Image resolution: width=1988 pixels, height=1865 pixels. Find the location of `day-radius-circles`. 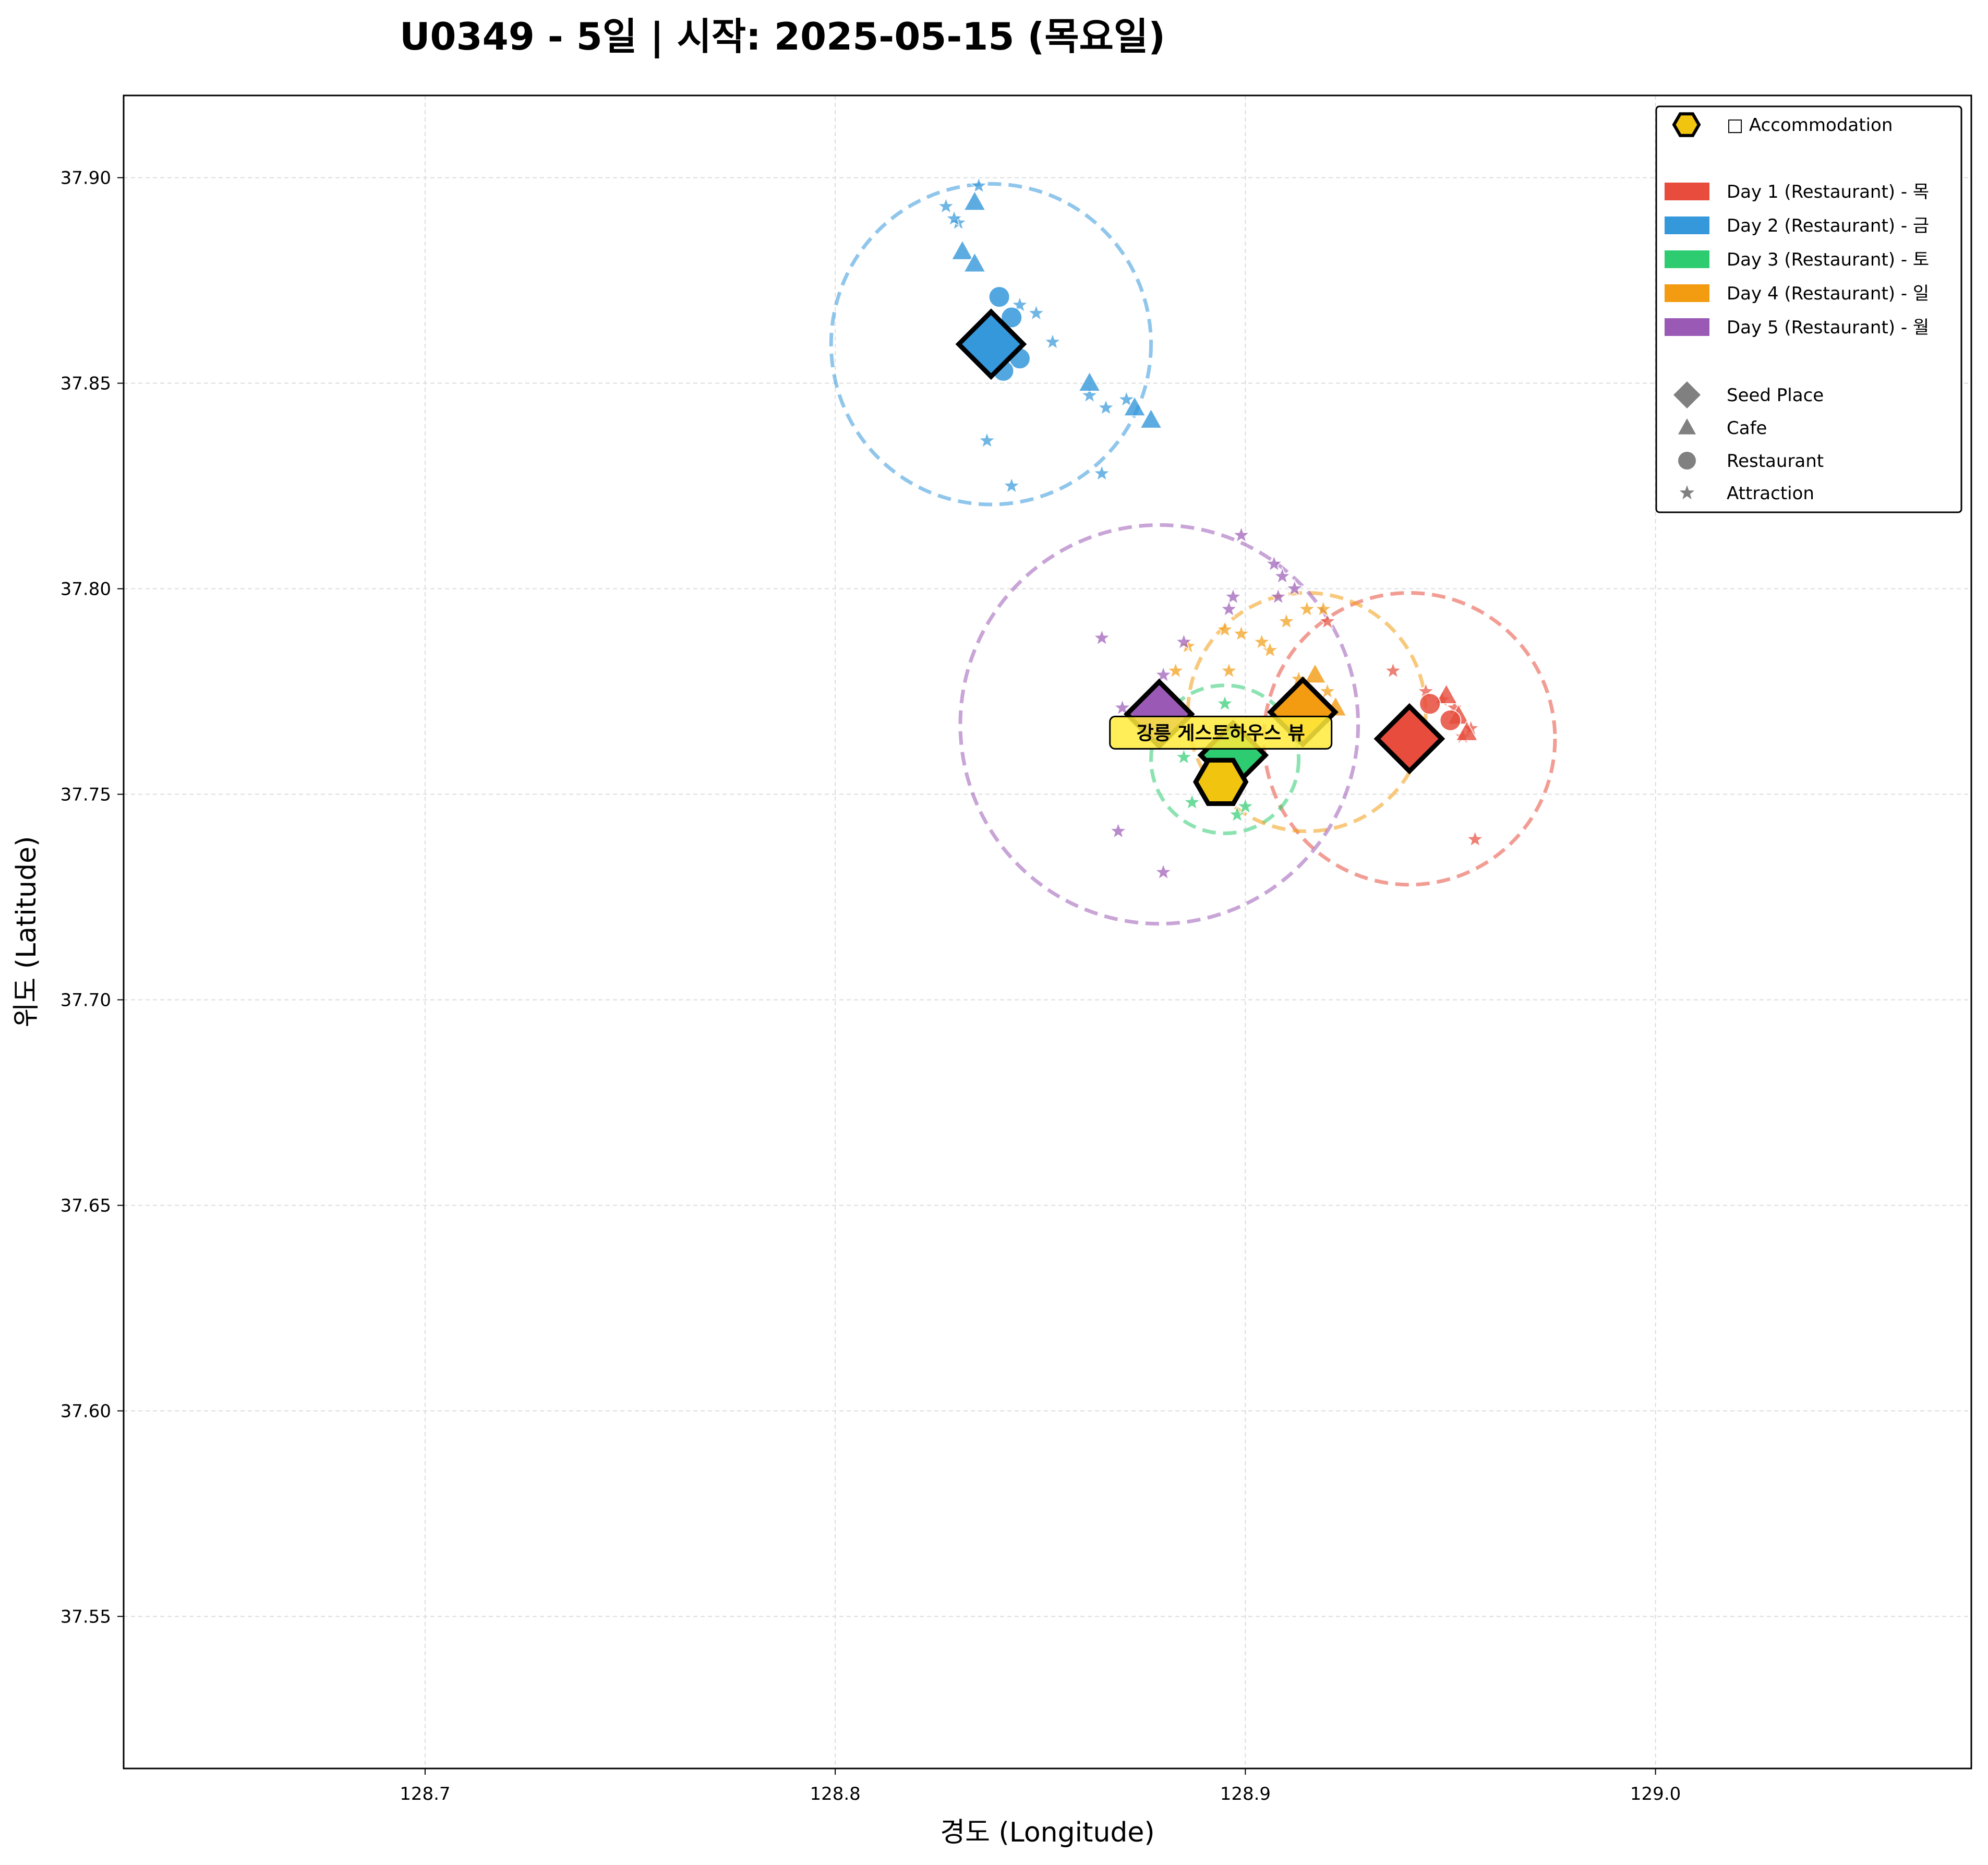

day-radius-circles is located at coordinates (1193, 554).